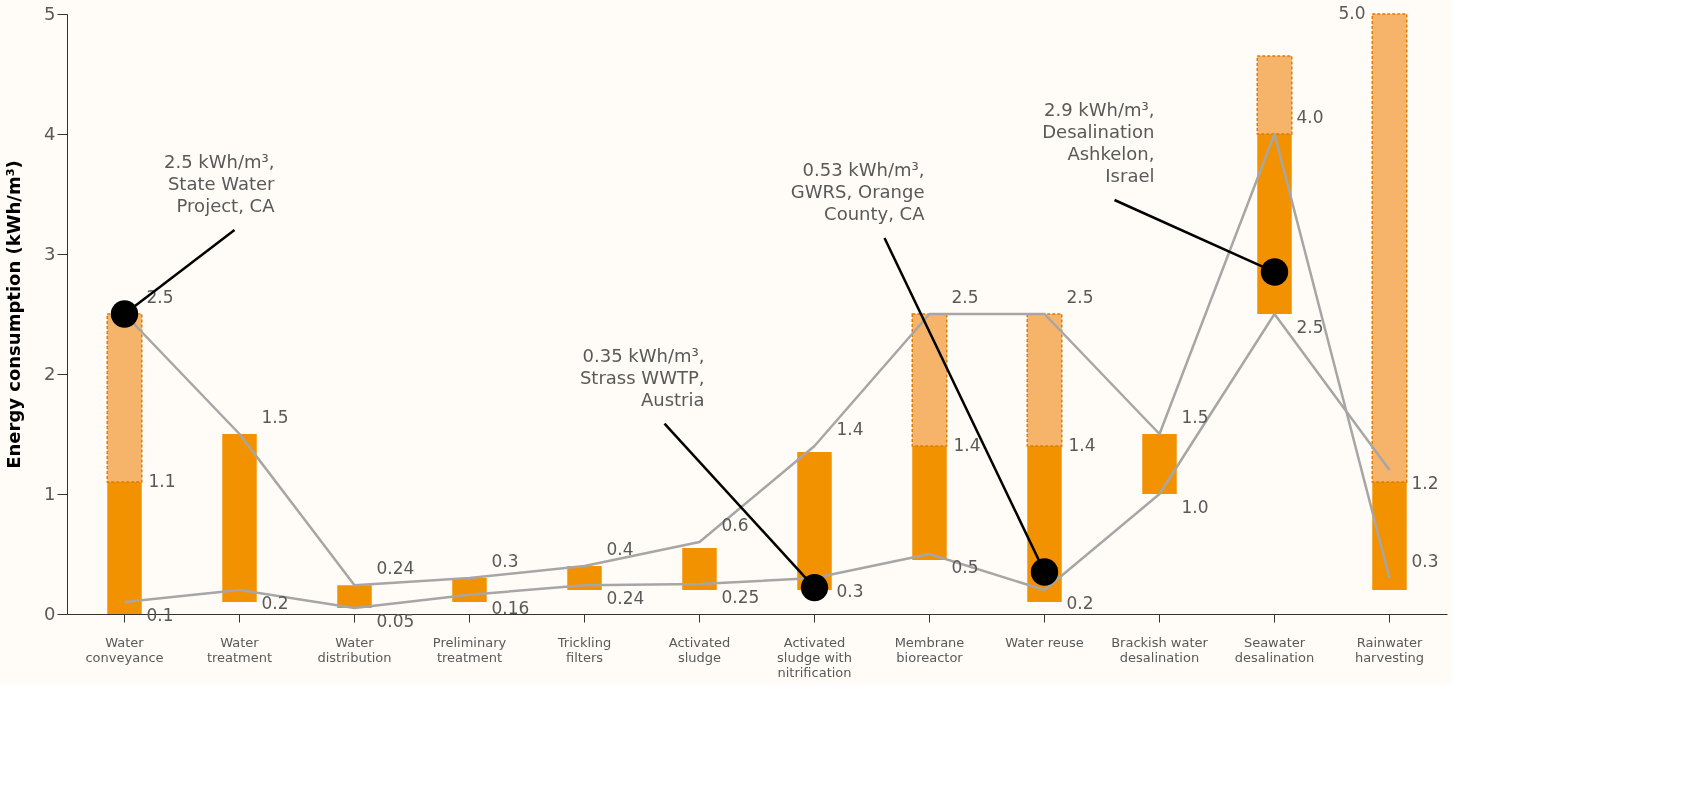 This screenshot has height=808, width=1684. Describe the element at coordinates (699, 649) in the screenshot. I see `x-tick-label: Activated sludge` at that location.